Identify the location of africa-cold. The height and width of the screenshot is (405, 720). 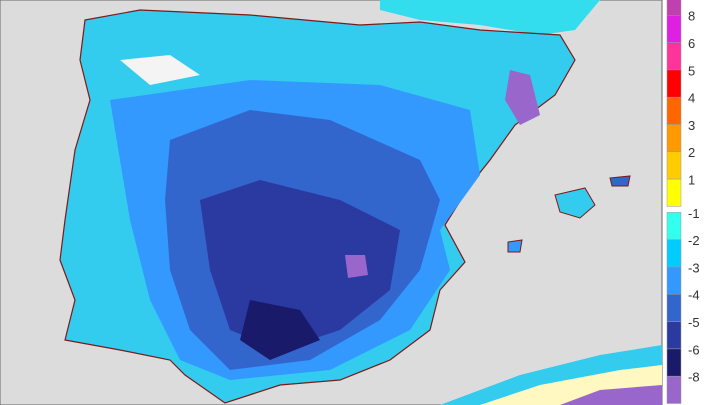
(611, 395).